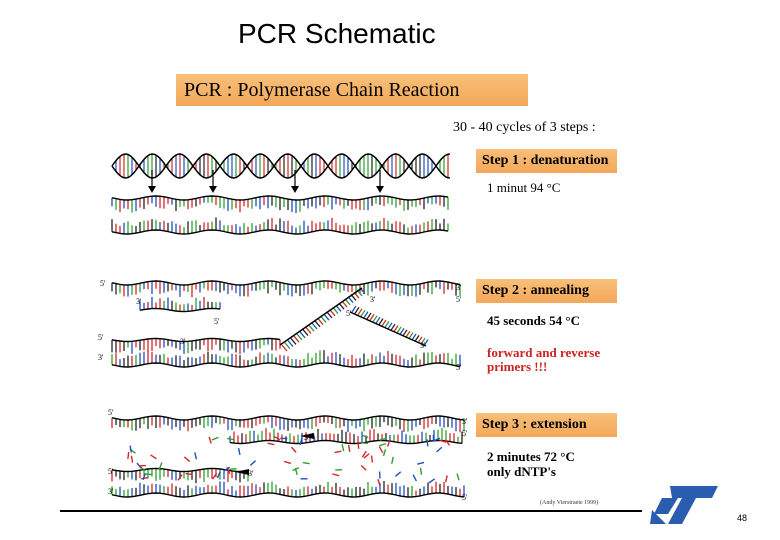  Describe the element at coordinates (180, 310) in the screenshot. I see `anneal-primer-left-backbone` at that location.